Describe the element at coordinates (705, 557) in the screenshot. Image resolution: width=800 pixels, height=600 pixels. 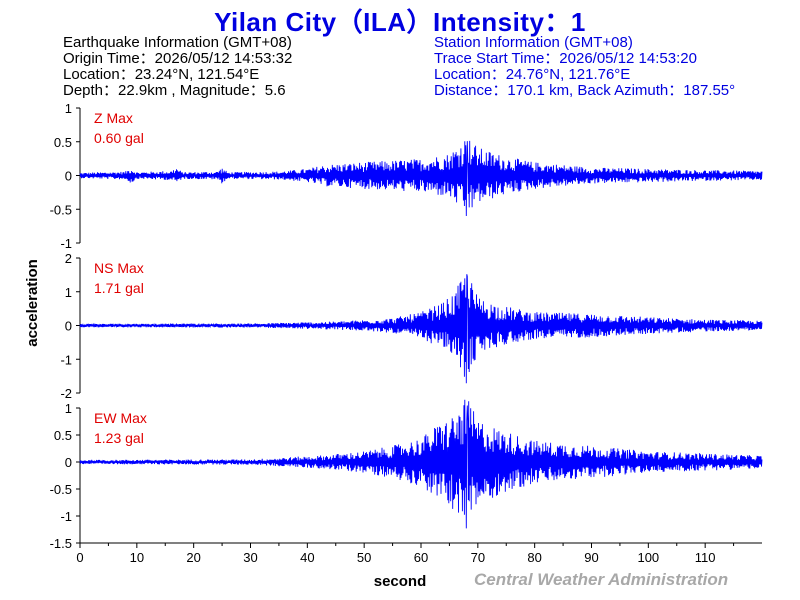
I see `x-tick-label: 110` at that location.